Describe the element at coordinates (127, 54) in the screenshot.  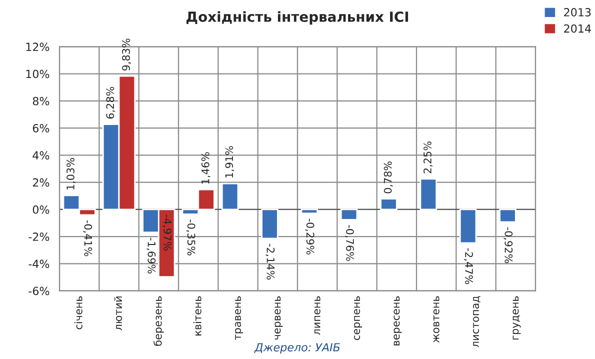
I see `data-label: 9,83%` at that location.